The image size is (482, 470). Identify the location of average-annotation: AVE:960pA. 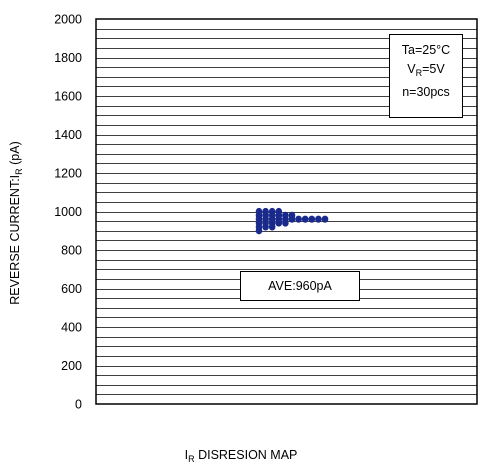
(300, 286).